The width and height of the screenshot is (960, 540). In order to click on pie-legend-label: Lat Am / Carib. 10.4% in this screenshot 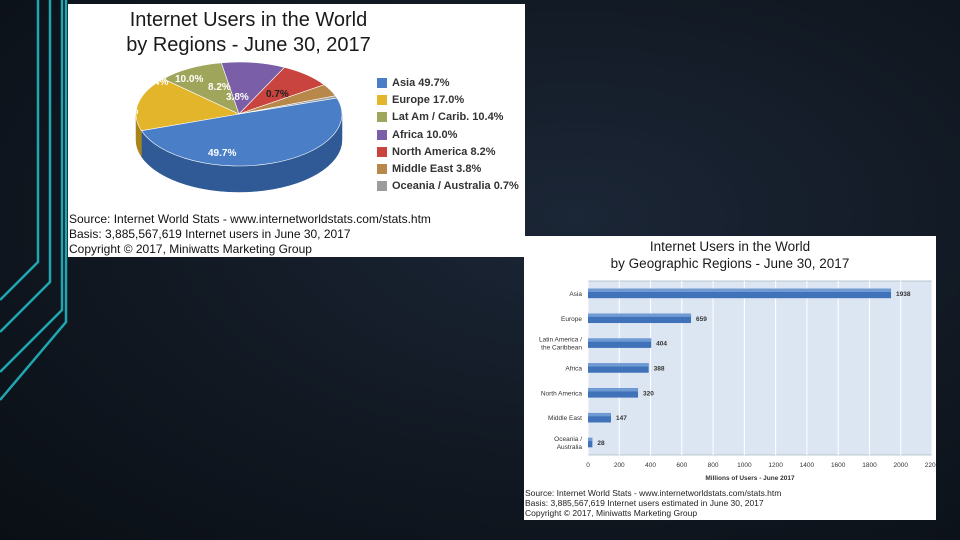, I will do `click(448, 117)`.